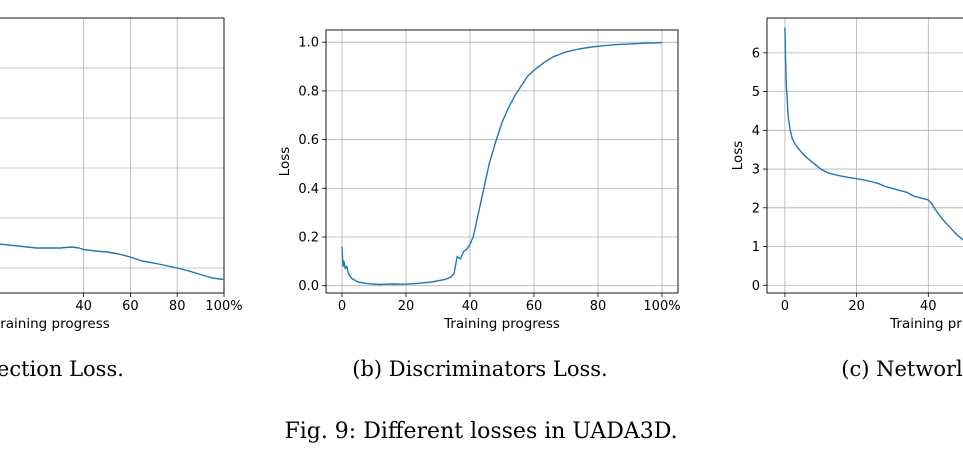 Image resolution: width=963 pixels, height=462 pixels. I want to click on y-tick-label: 6, so click(756, 53).